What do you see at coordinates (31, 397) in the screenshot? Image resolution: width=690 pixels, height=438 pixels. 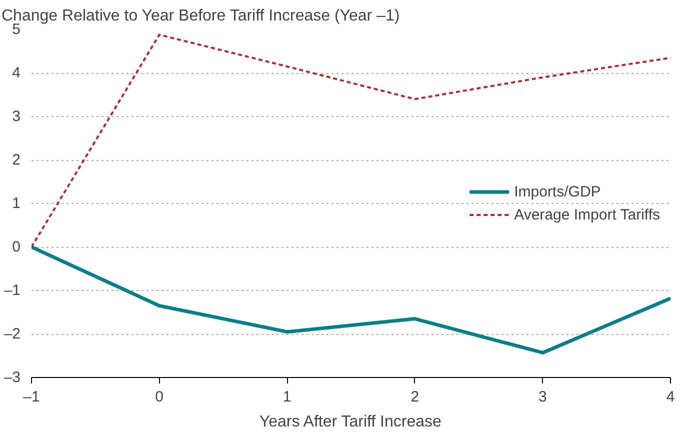 I see `x-tick-label: –1` at bounding box center [31, 397].